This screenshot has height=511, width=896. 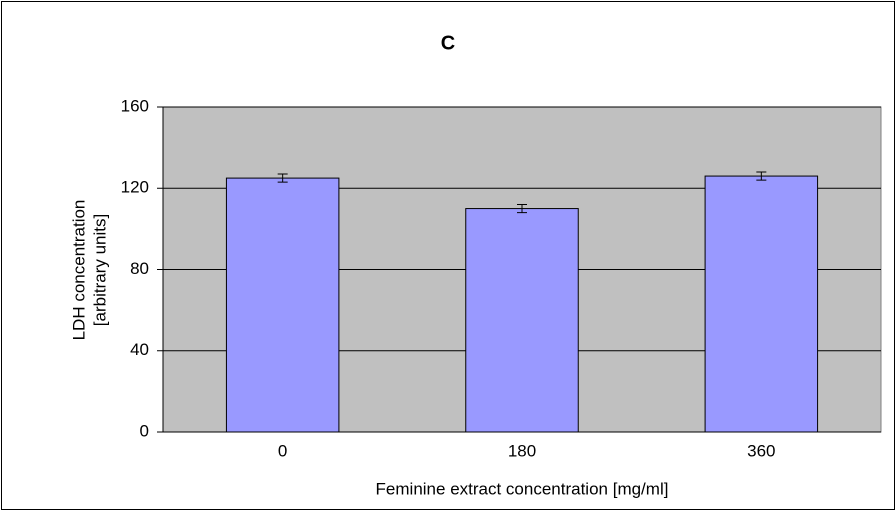 I want to click on chart-title: C, so click(x=448, y=43).